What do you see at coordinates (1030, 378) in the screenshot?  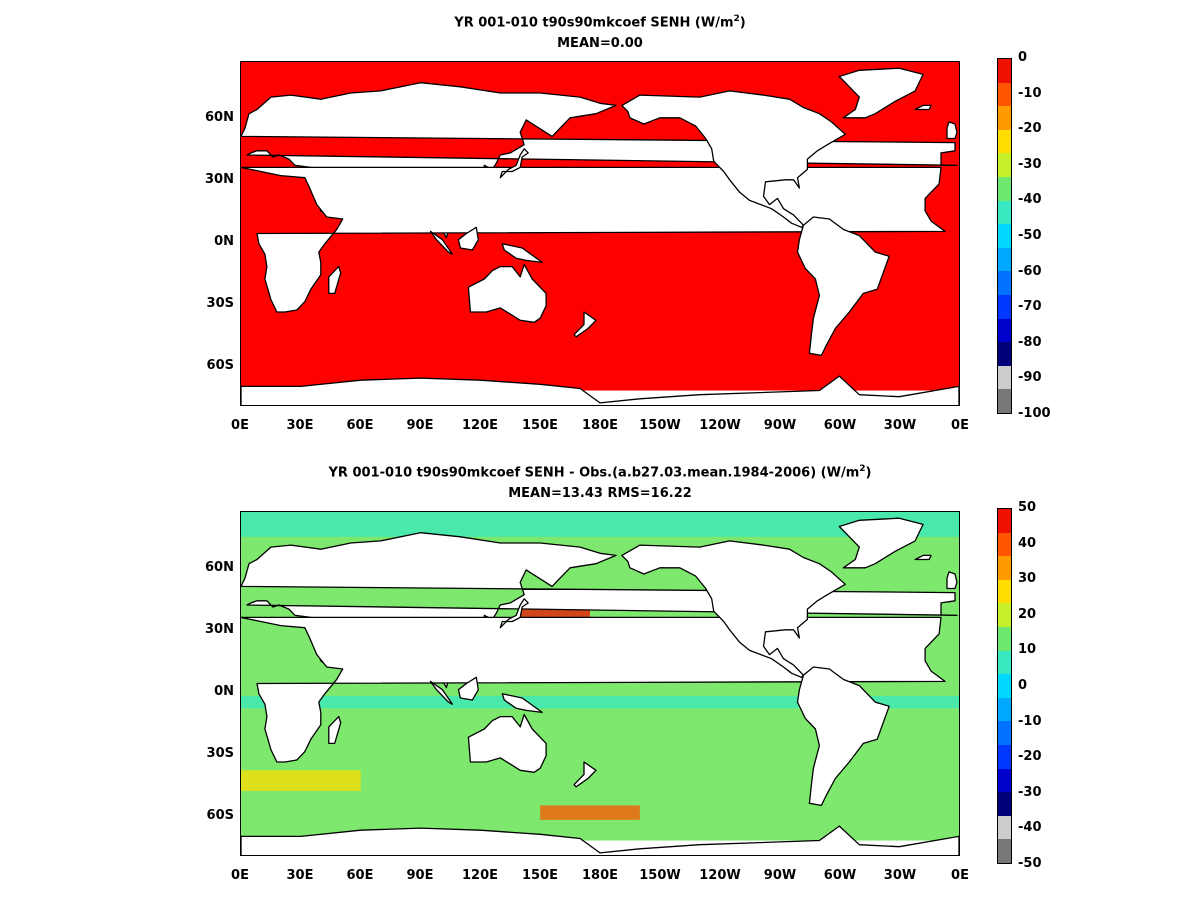 I see `colorbar-tick-label: -90` at bounding box center [1030, 378].